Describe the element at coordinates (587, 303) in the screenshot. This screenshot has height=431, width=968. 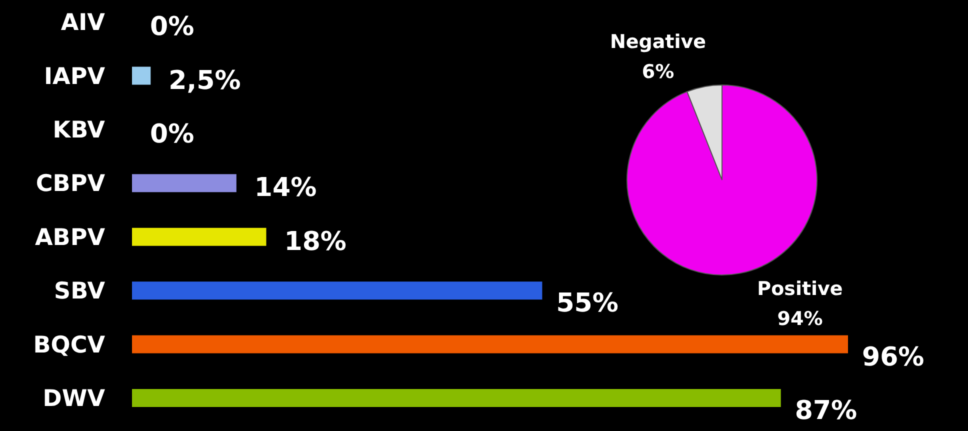
I see `data-label: 55%` at that location.